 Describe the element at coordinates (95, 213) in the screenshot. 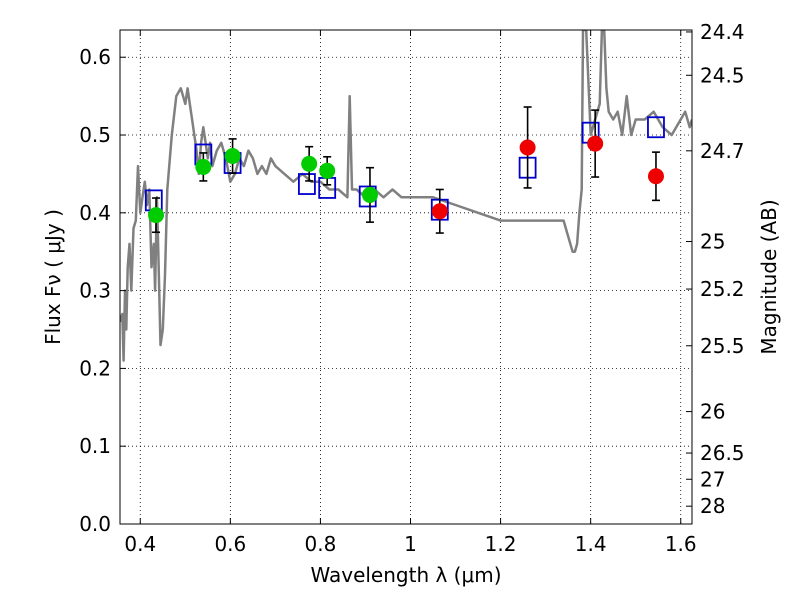

I see `y-tick-label: 0.4` at that location.